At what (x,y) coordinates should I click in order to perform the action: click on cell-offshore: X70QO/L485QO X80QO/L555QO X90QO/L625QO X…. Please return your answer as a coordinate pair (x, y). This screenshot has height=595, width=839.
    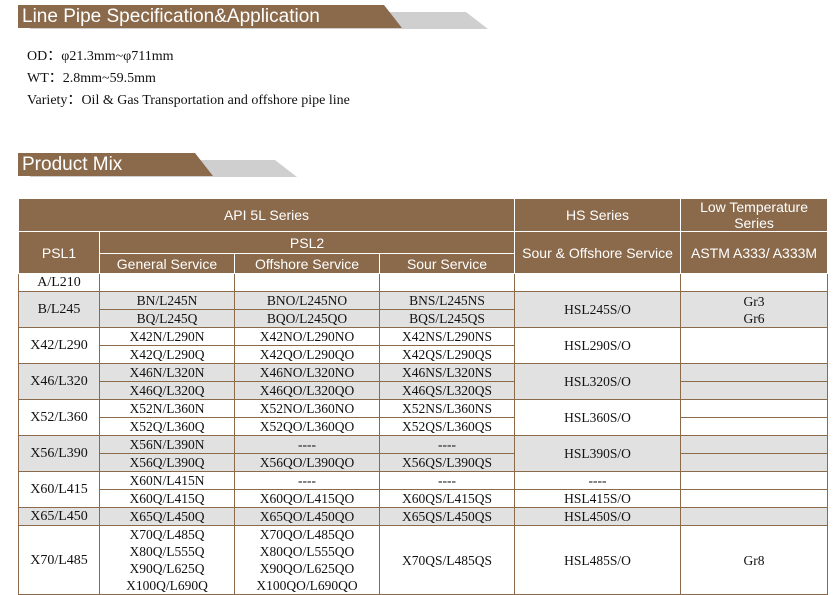
    Looking at the image, I should click on (307, 560).